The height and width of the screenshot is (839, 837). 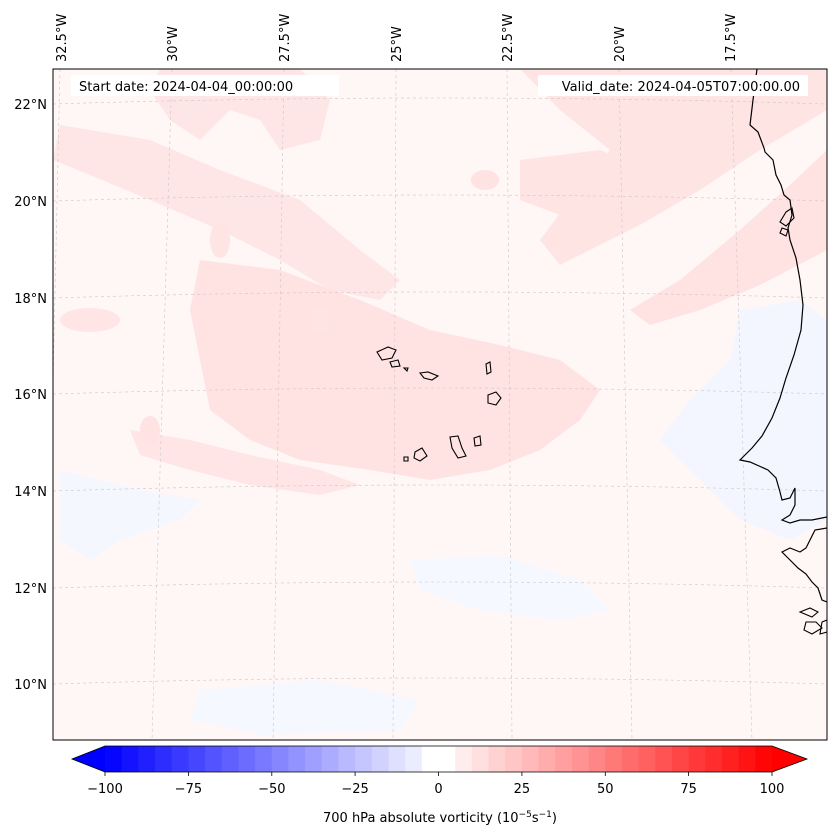 What do you see at coordinates (688, 789) in the screenshot?
I see `cb-tick-label-8: 75` at bounding box center [688, 789].